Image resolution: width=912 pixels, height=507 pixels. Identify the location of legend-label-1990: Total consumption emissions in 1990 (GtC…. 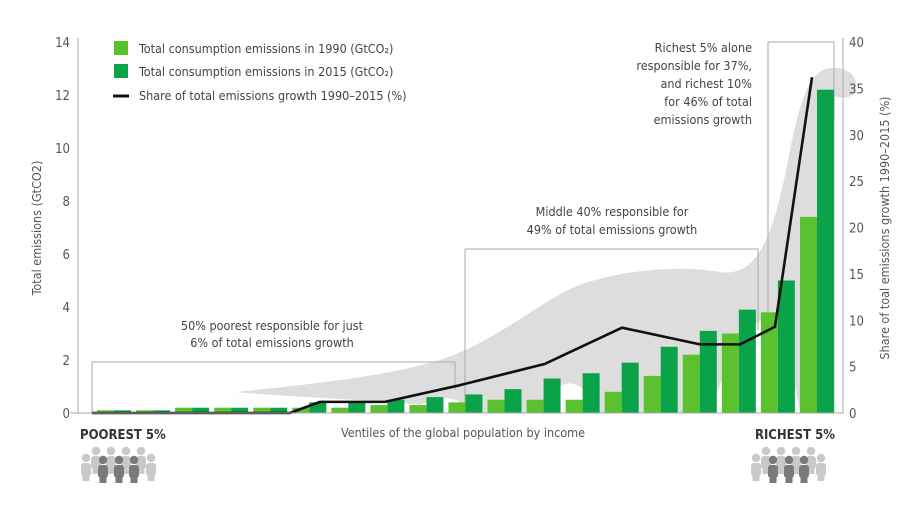
(265, 48).